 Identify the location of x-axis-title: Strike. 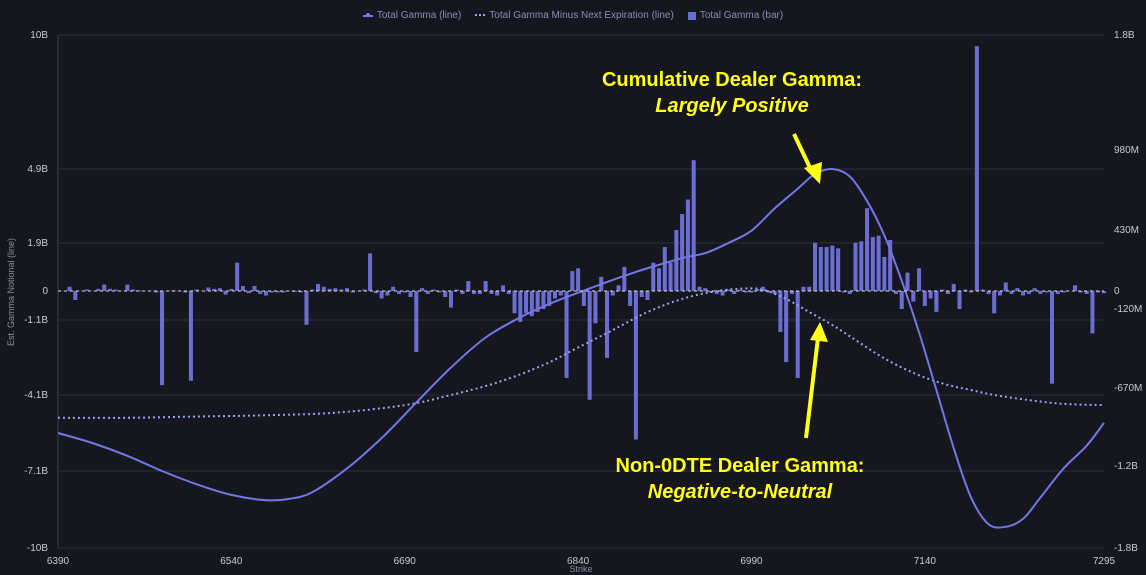
(580, 569).